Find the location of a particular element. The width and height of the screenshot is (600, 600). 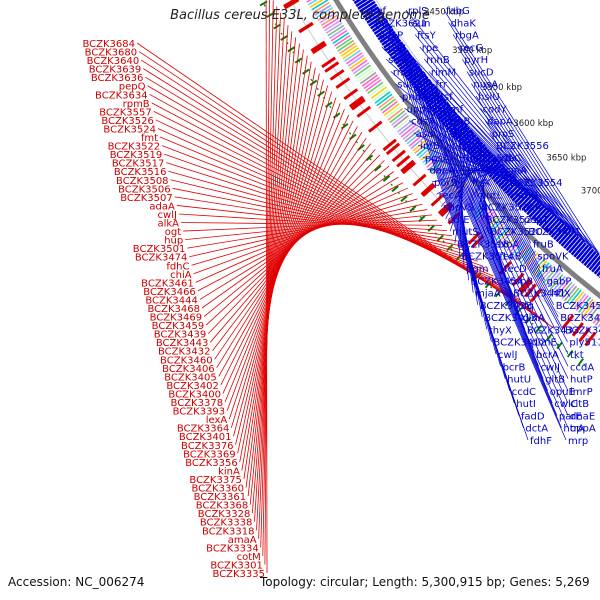

gene-label-forward: BCZK3368 is located at coordinates (222, 506).